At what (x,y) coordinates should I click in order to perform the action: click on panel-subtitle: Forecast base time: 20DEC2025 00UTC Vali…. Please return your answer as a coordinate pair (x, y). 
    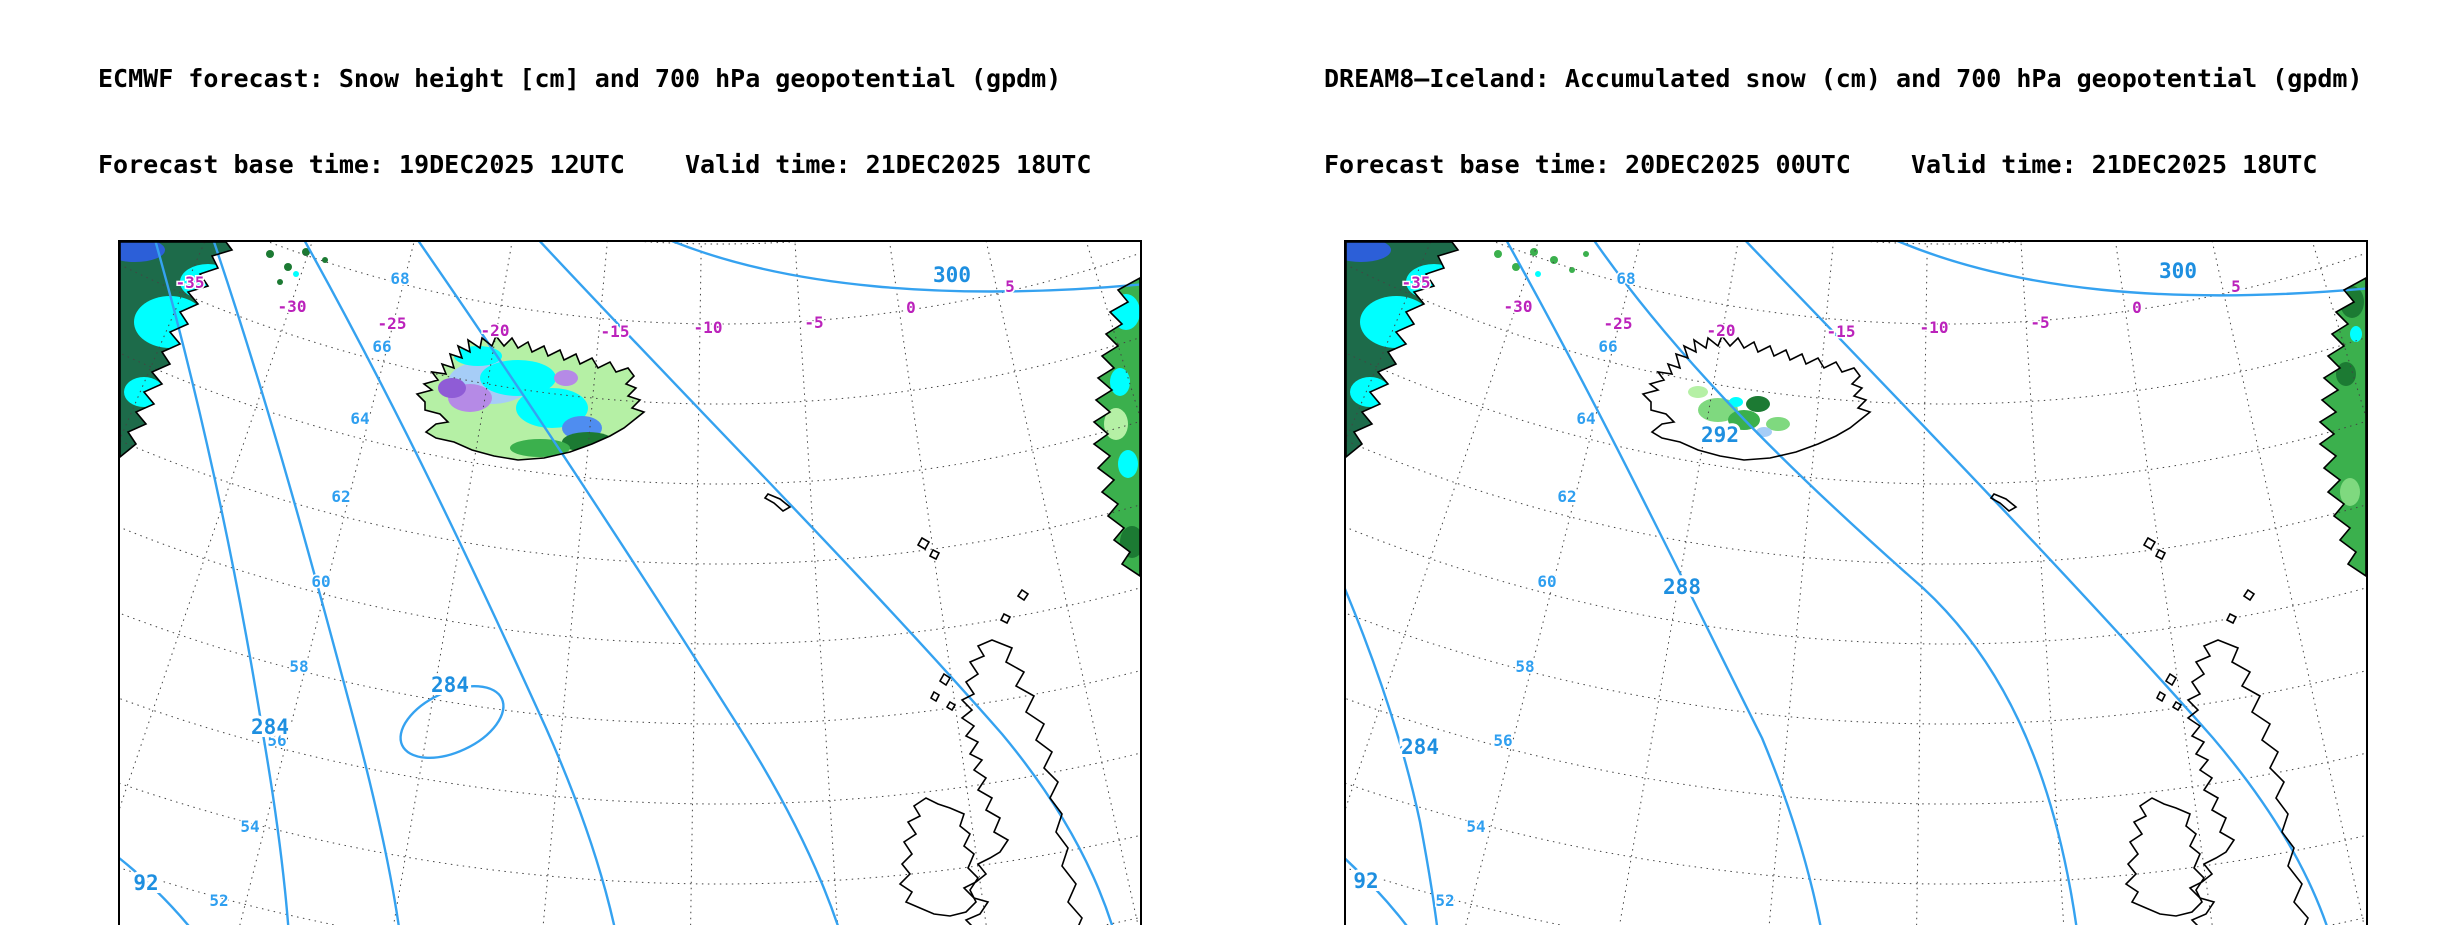
    Looking at the image, I should click on (1821, 164).